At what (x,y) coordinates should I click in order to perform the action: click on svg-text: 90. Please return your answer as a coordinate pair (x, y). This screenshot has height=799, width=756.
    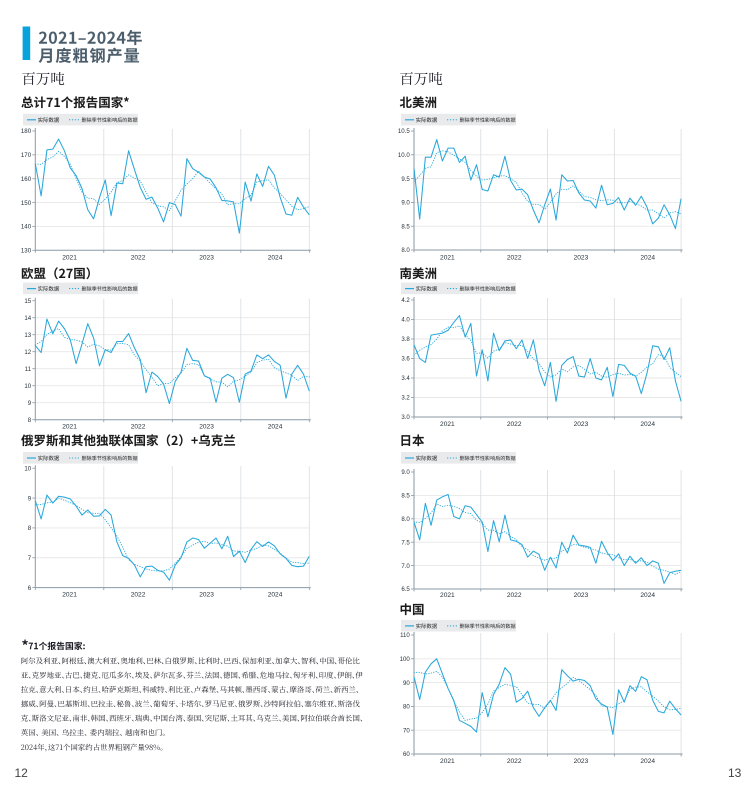
    Looking at the image, I should click on (406, 683).